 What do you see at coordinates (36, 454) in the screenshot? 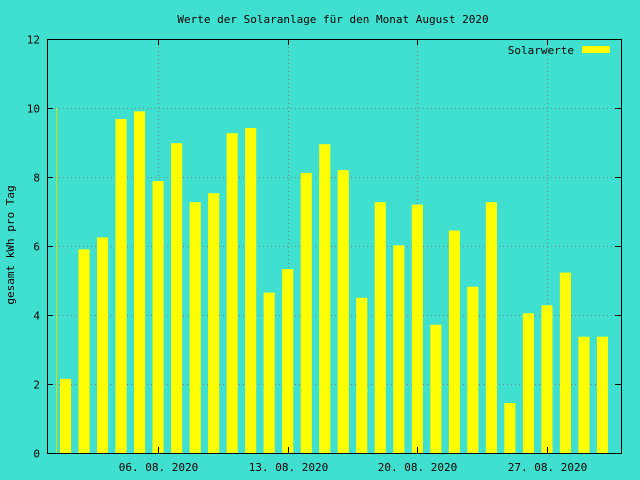
I see `y-tick-label: 0` at bounding box center [36, 454].